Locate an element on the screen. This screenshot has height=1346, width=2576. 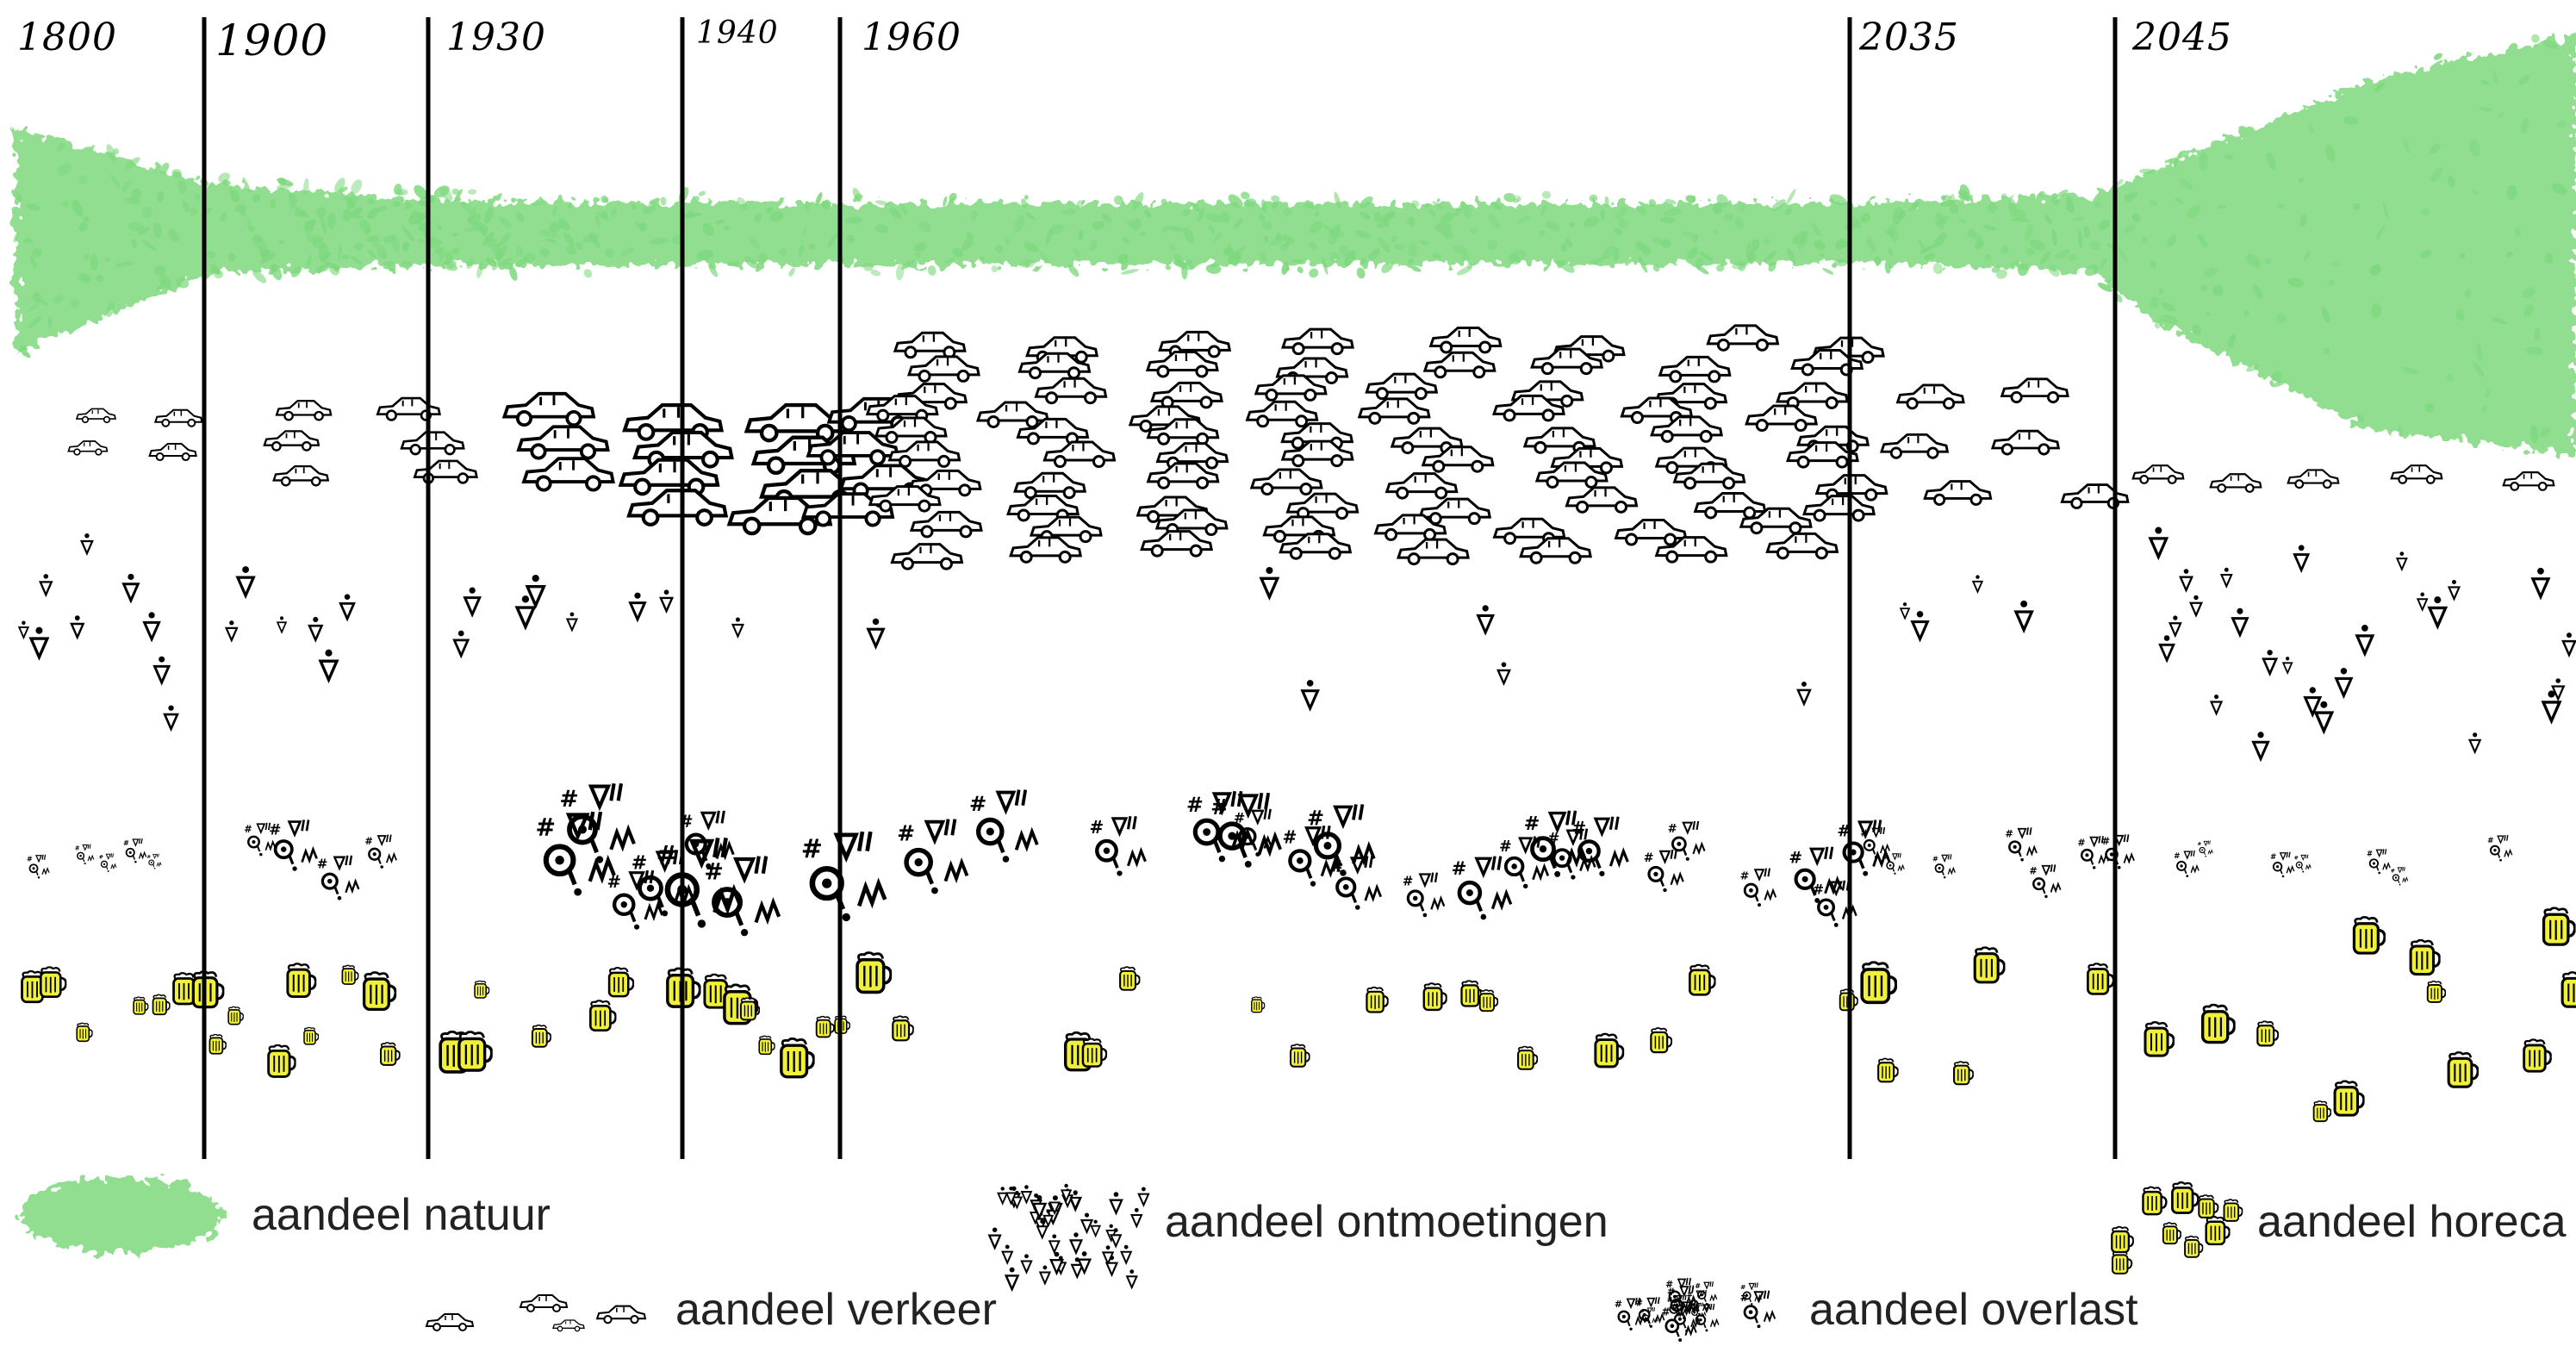
legend-beer-mug-icon is located at coordinates (2185, 1198).